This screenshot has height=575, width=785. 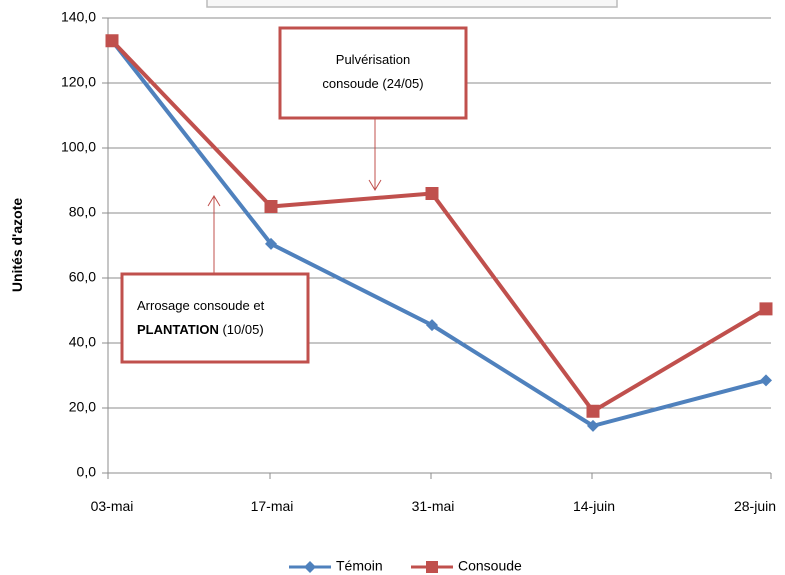 What do you see at coordinates (490, 566) in the screenshot?
I see `legend-label-consoude: Consoude` at bounding box center [490, 566].